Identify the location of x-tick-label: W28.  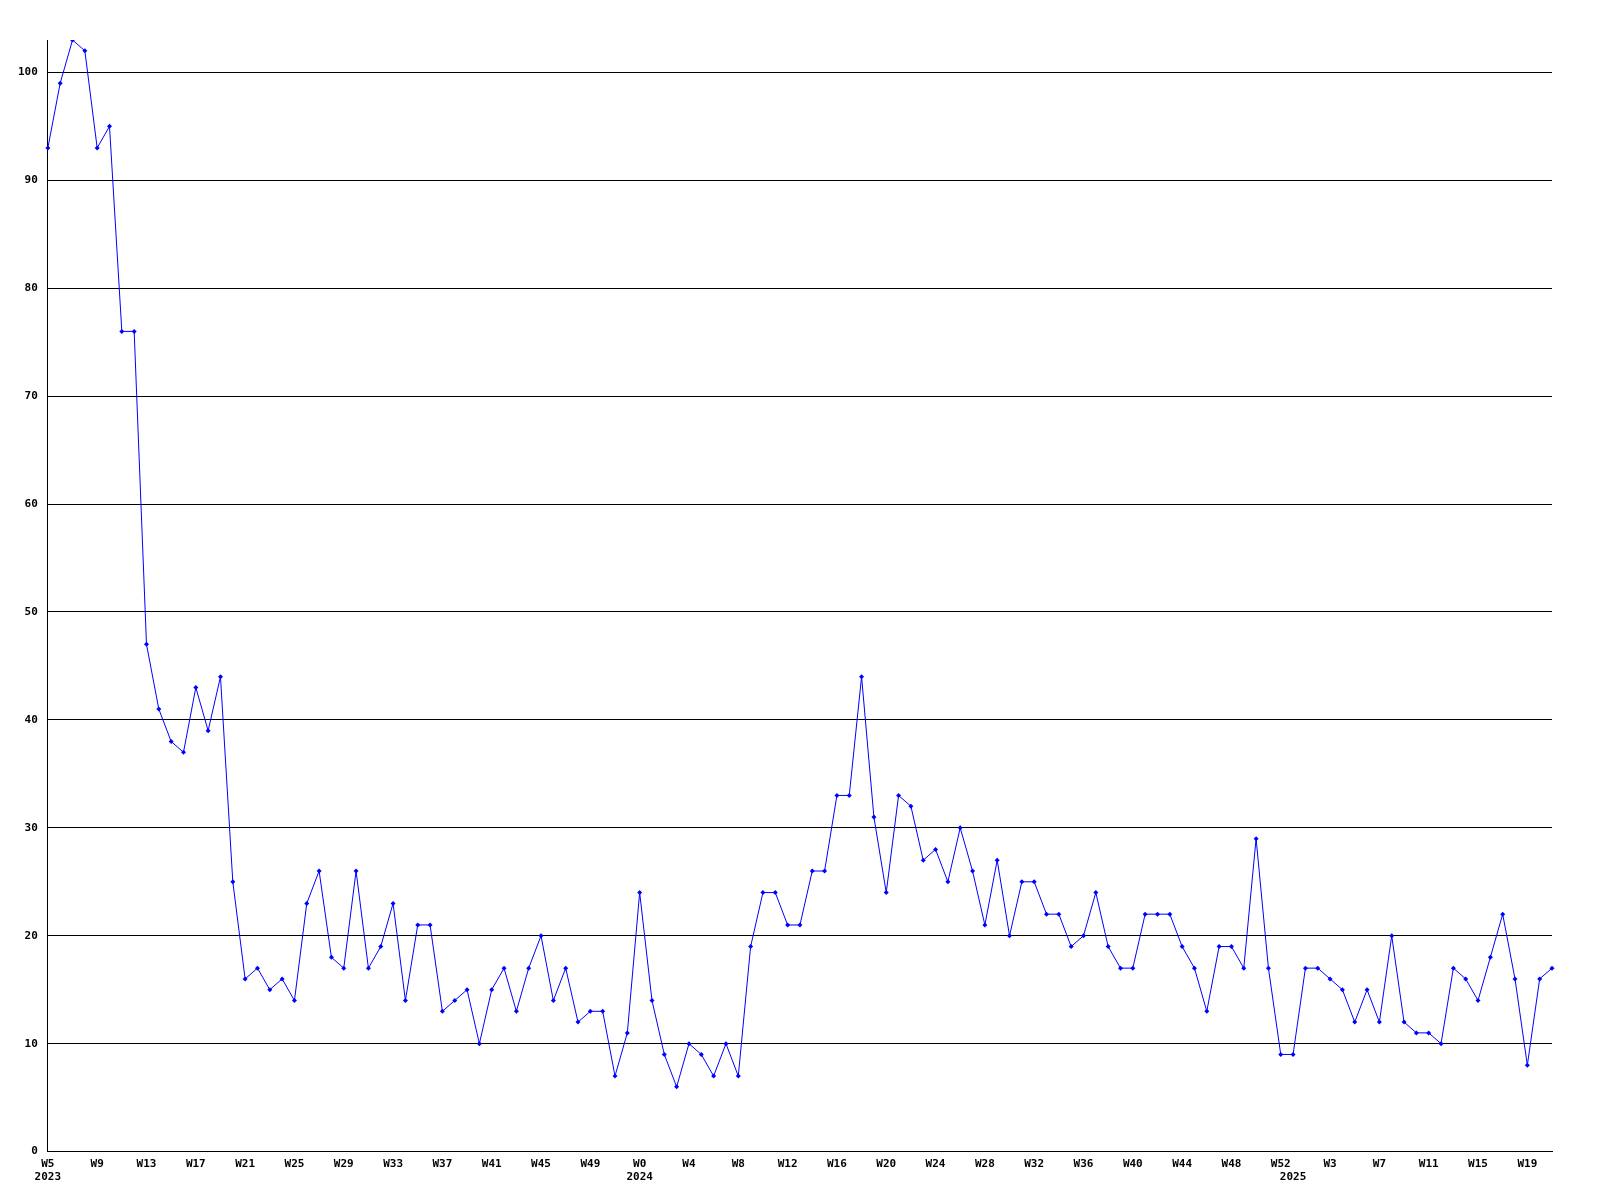
(984, 1164).